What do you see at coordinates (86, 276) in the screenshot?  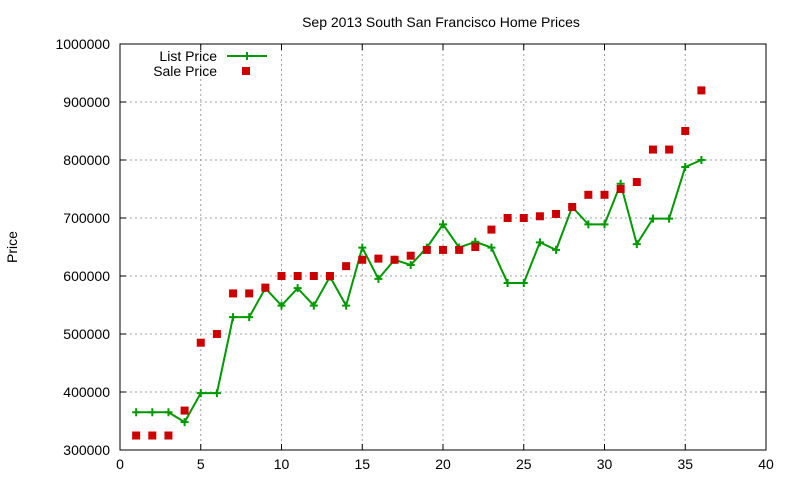 I see `y-tick-label: 600000` at bounding box center [86, 276].